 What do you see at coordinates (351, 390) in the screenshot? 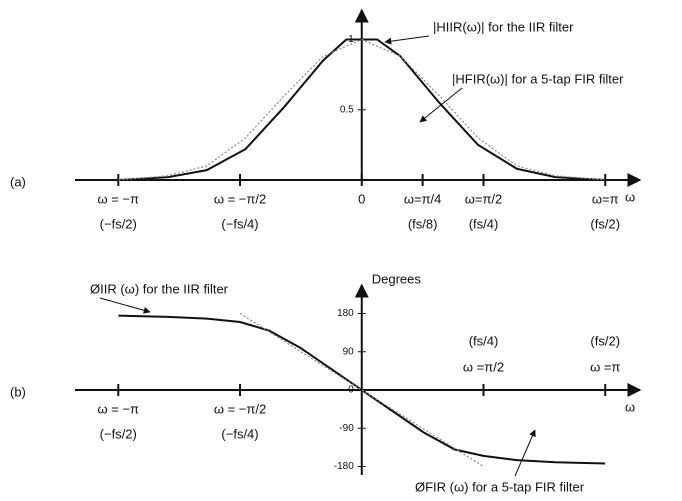
I see `y-tick-label: 0` at bounding box center [351, 390].